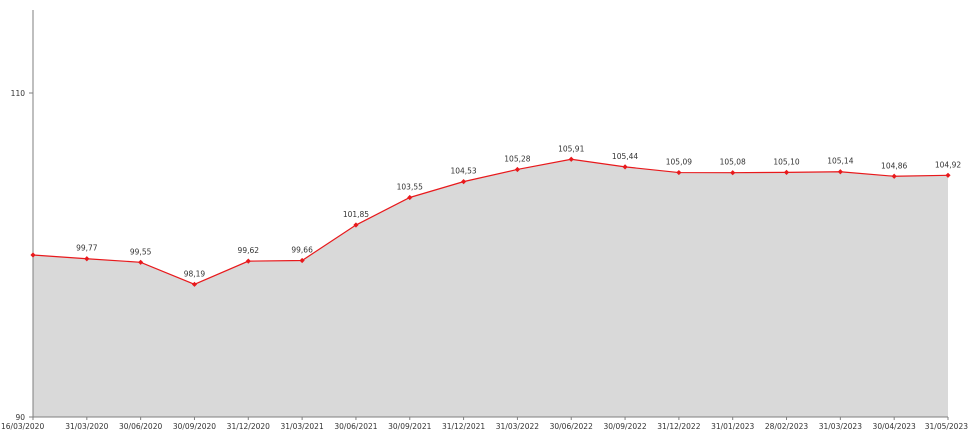 The height and width of the screenshot is (432, 969). What do you see at coordinates (571, 148) in the screenshot?
I see `data-label: 105,91` at bounding box center [571, 148].